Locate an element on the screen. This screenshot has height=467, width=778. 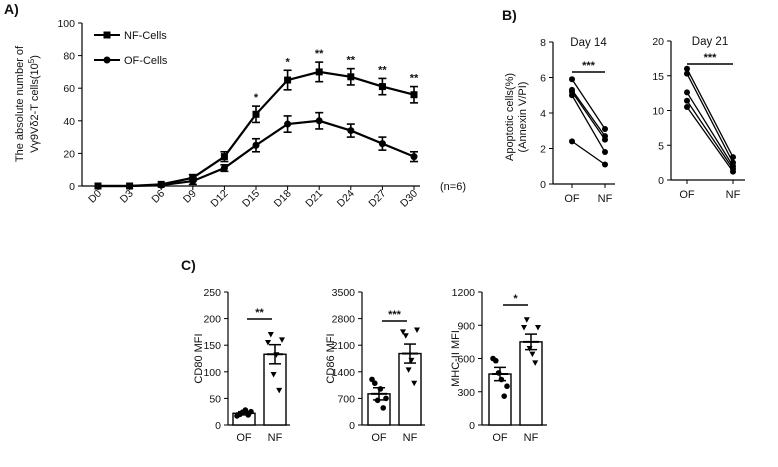
y-tick-label: 2100 is located at coordinates (344, 346).